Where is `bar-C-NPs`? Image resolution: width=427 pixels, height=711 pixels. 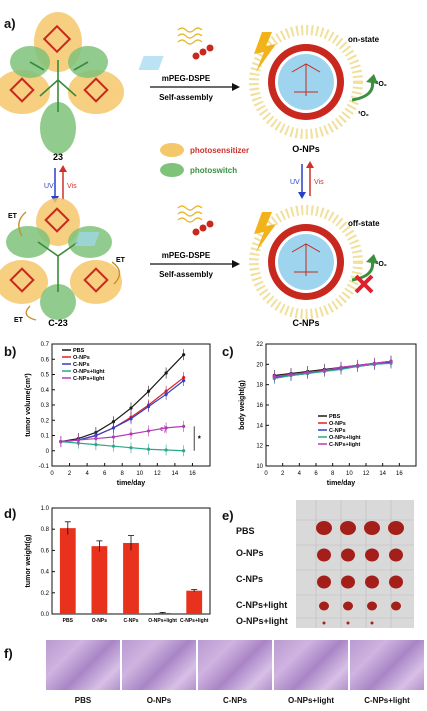 bar-C-NPs is located at coordinates (131, 578).